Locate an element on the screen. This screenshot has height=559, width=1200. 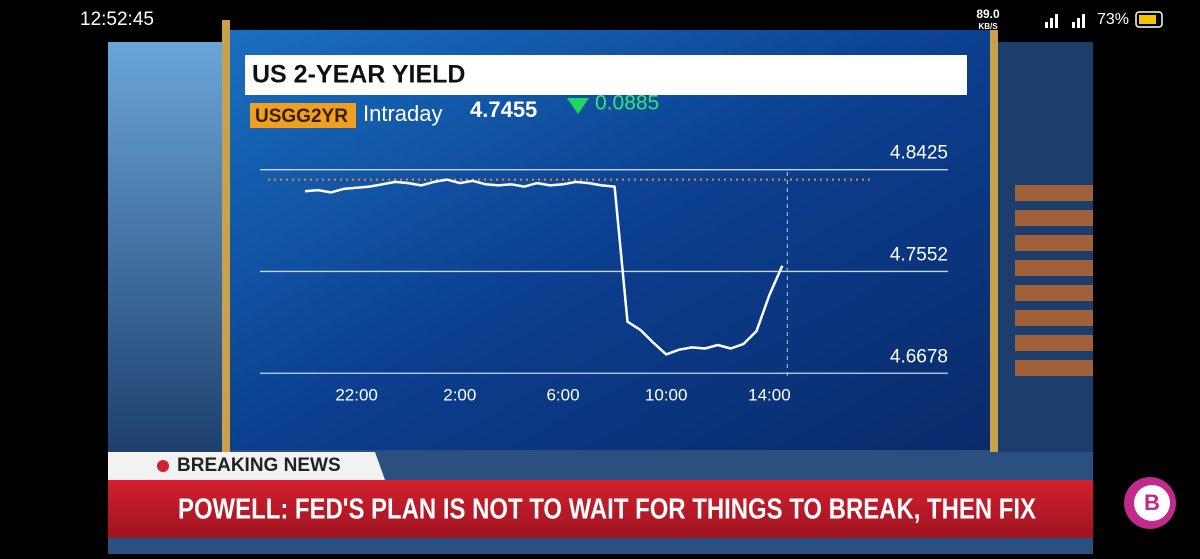
x-tick-label: 14:00 is located at coordinates (769, 394).